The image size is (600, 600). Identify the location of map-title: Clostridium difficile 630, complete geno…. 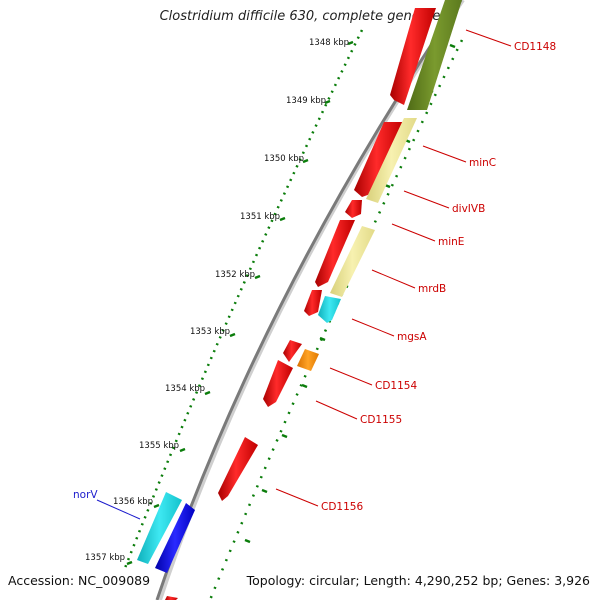
(300, 16).